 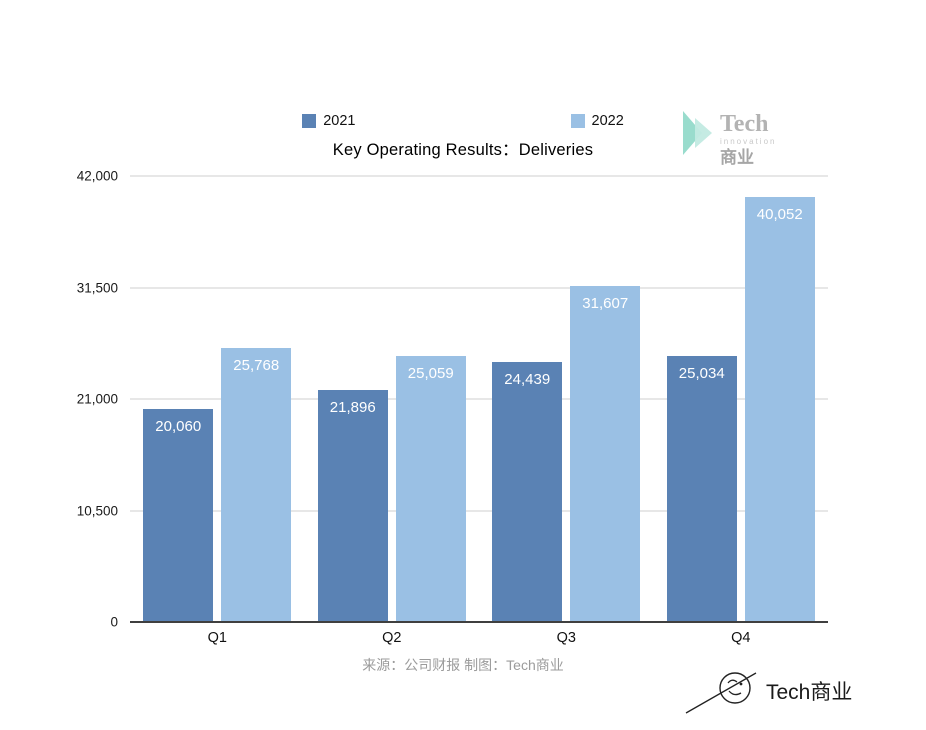 I want to click on bar-2021-q1: 20,060, so click(x=178, y=515).